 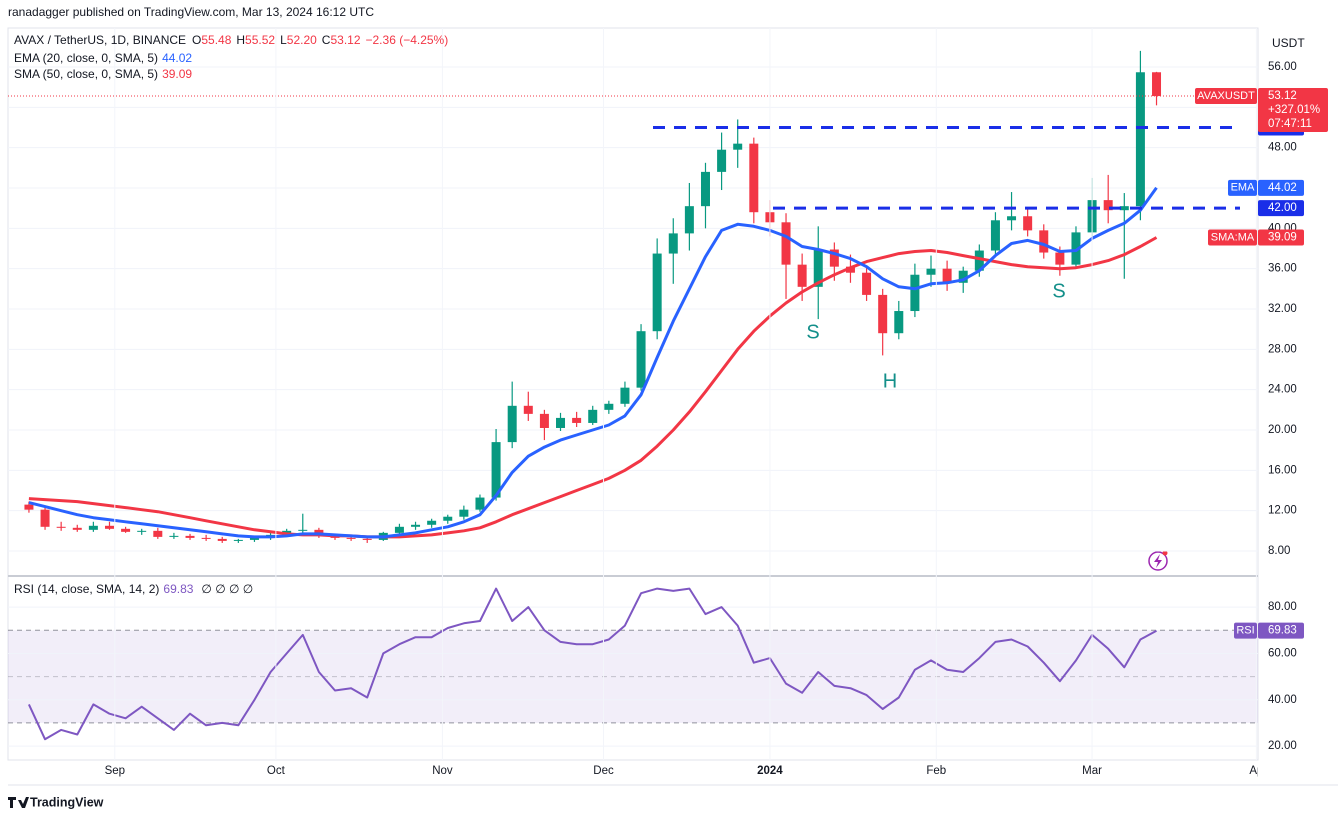 What do you see at coordinates (603, 771) in the screenshot?
I see `x-tick-label: Dec` at bounding box center [603, 771].